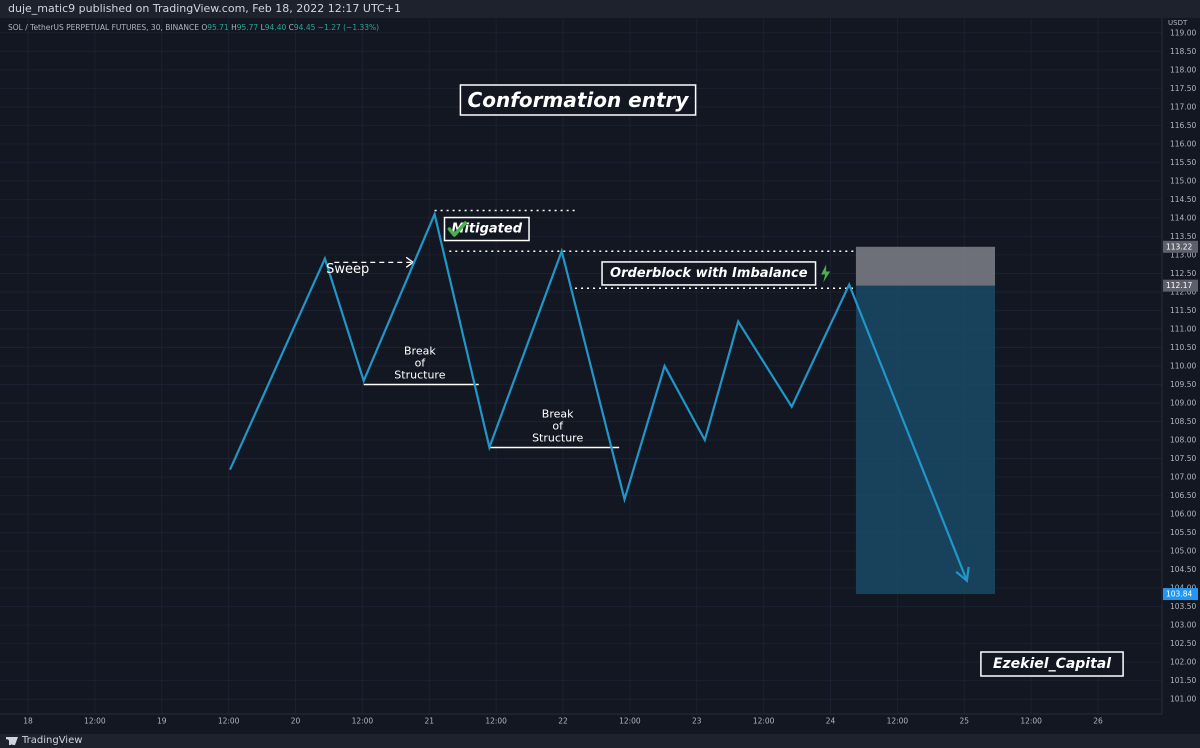 The height and width of the screenshot is (748, 1200). I want to click on y-tick-label: 112.50, so click(1183, 273).